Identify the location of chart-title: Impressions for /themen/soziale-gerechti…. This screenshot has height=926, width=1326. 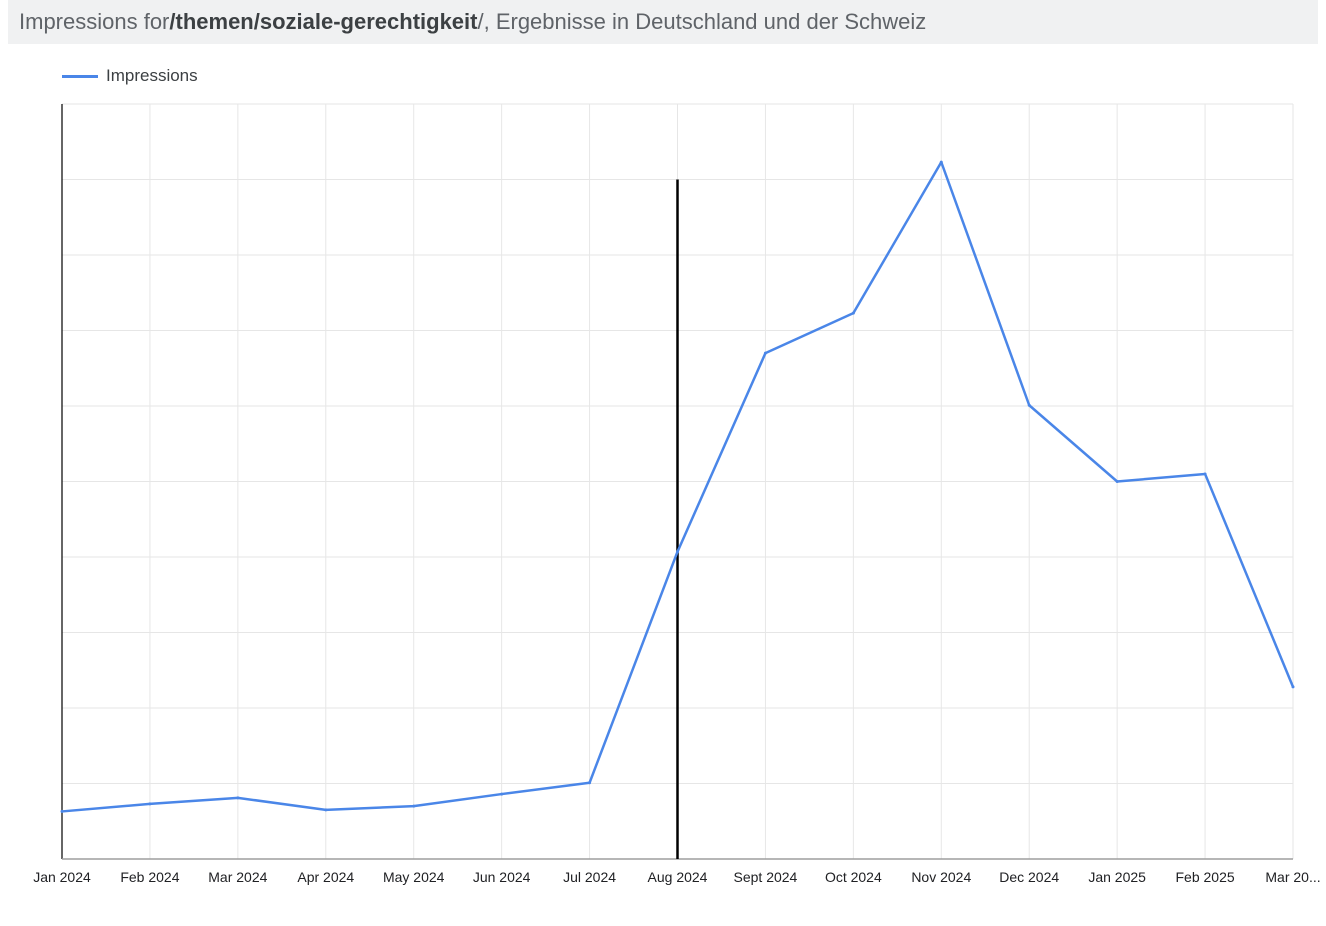
(663, 22).